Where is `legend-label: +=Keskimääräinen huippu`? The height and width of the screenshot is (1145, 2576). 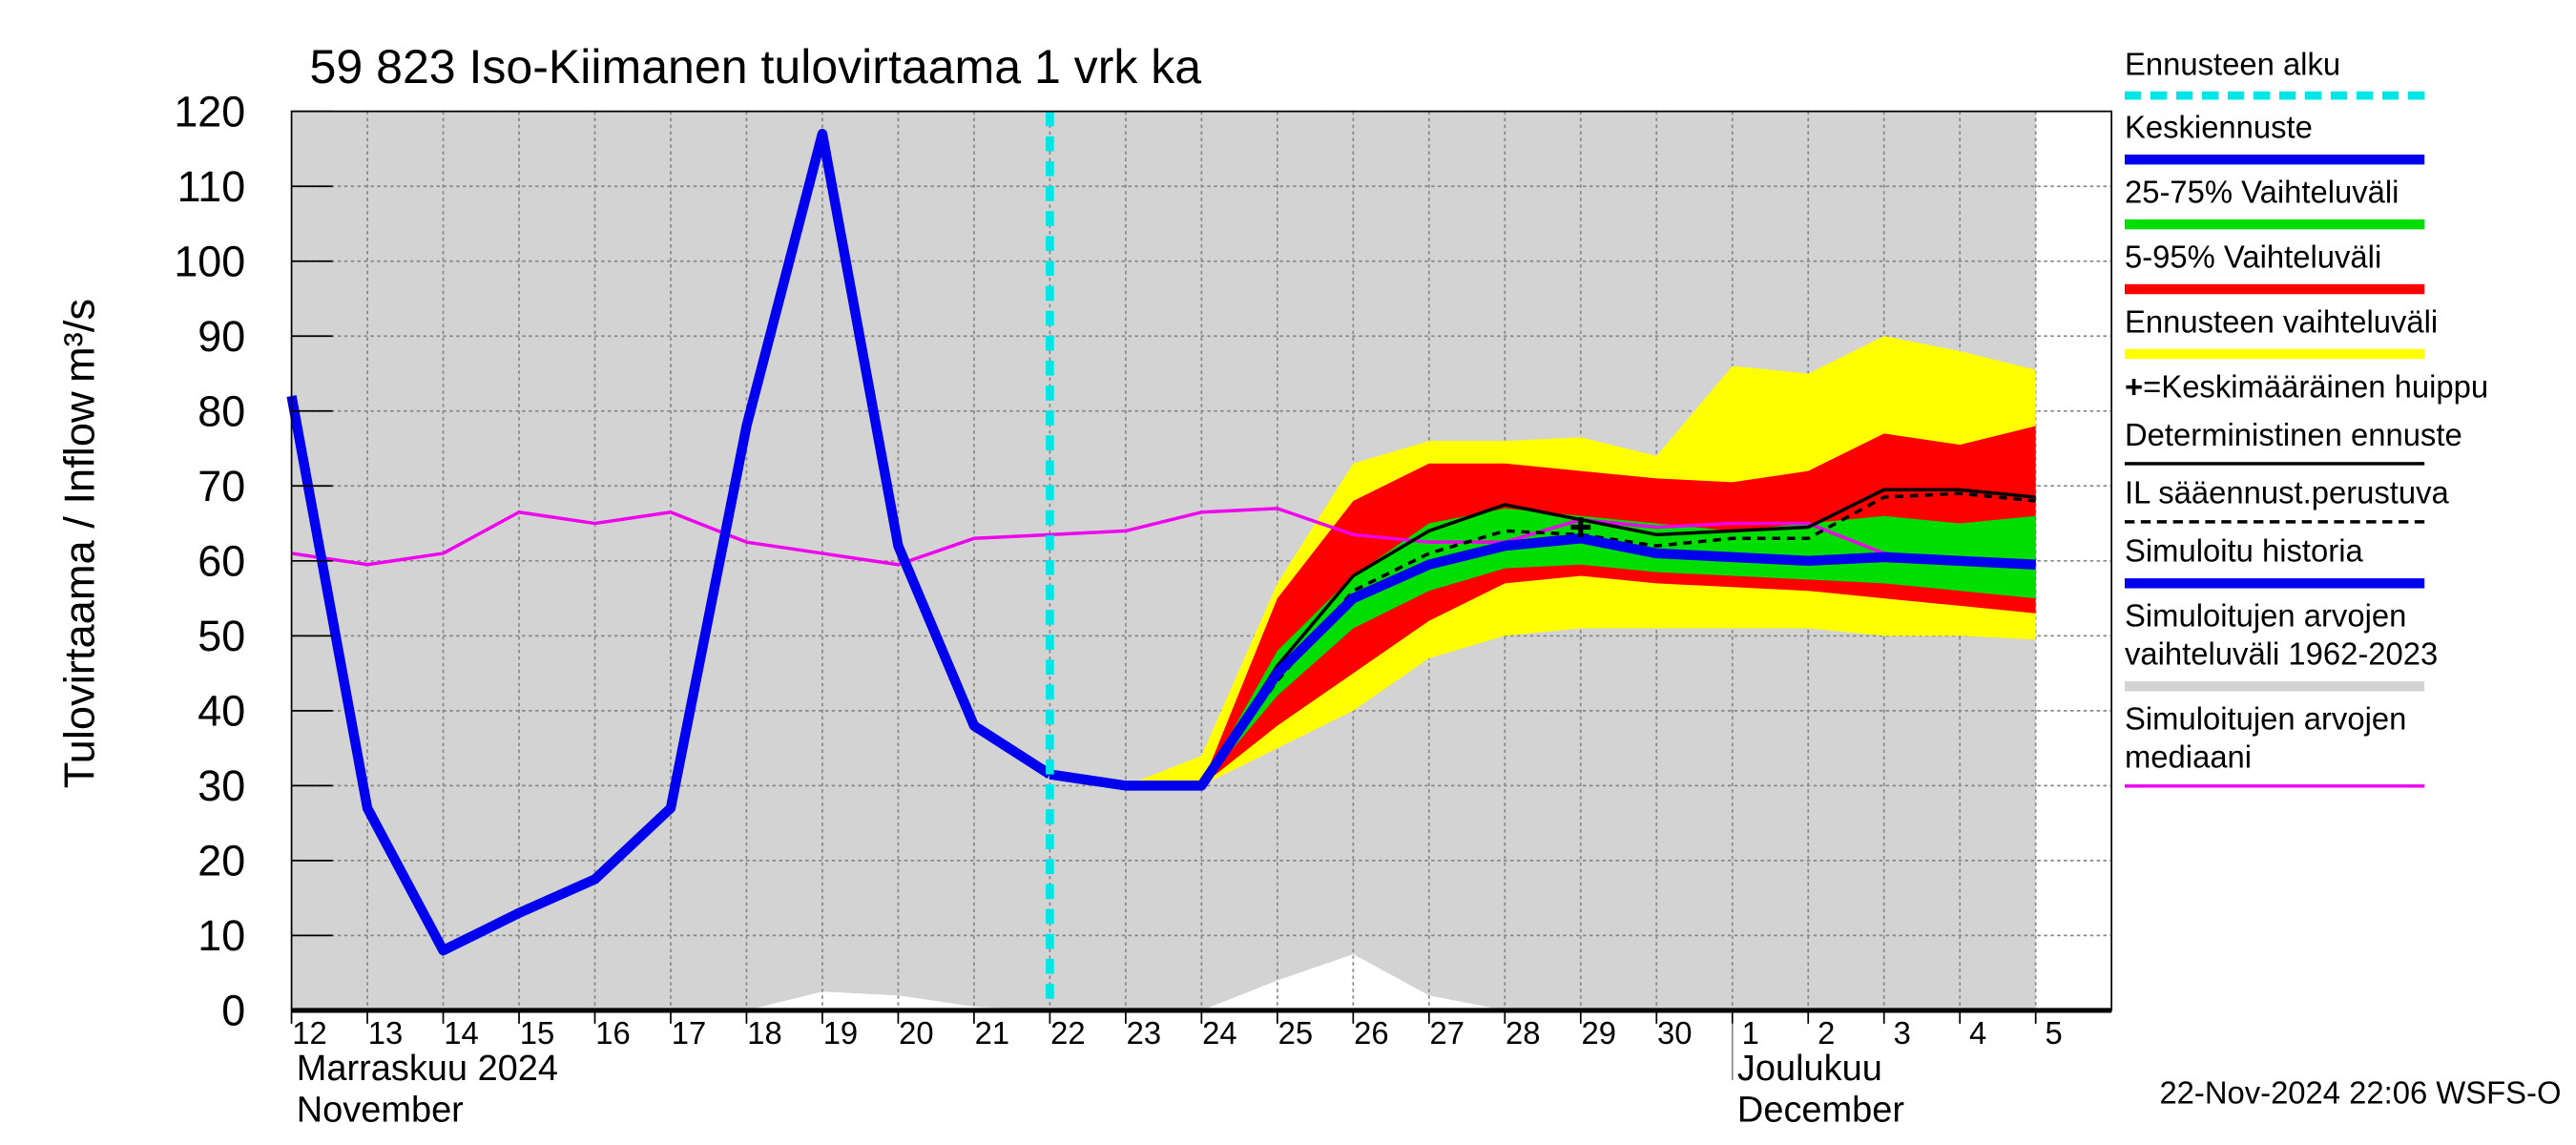 legend-label: +=Keskimääräinen huippu is located at coordinates (2319, 388).